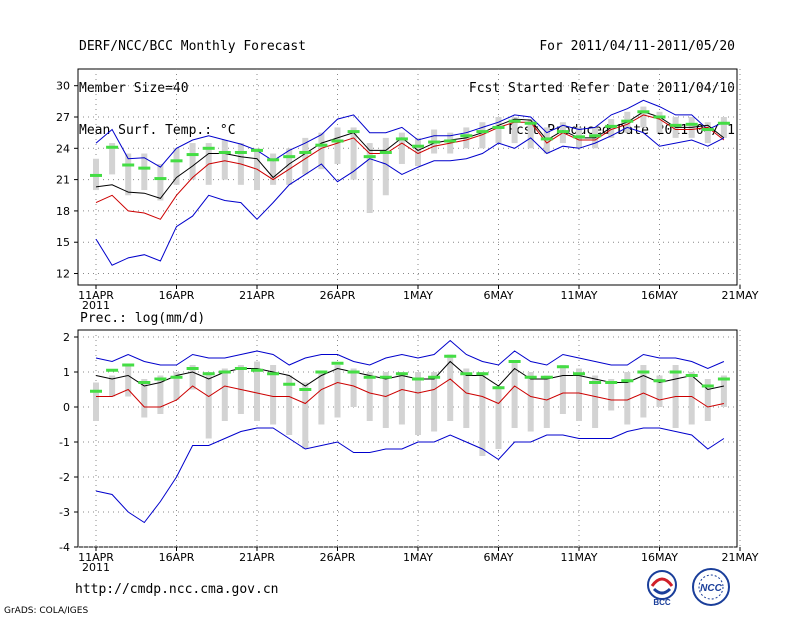  Describe the element at coordinates (96, 305) in the screenshot. I see `x-year-label: 2011` at that location.